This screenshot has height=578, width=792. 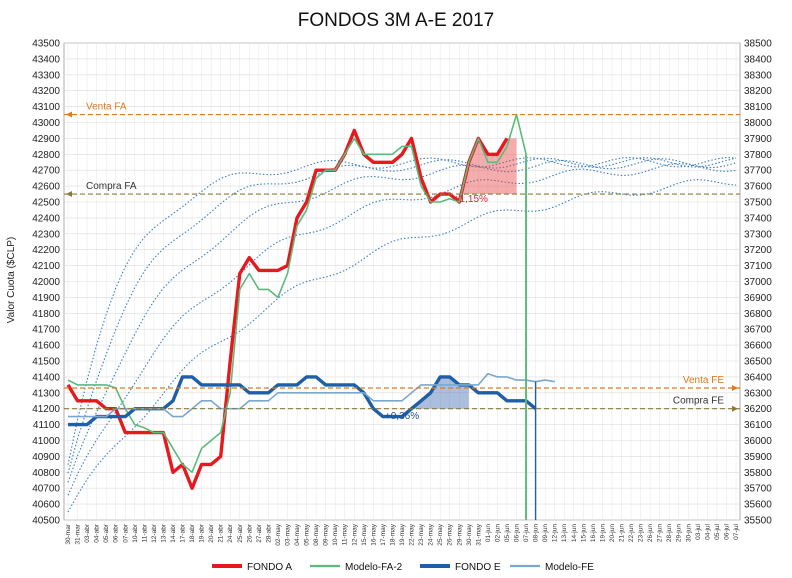 What do you see at coordinates (758, 409) in the screenshot?
I see `y-tick-right: 36200` at bounding box center [758, 409].